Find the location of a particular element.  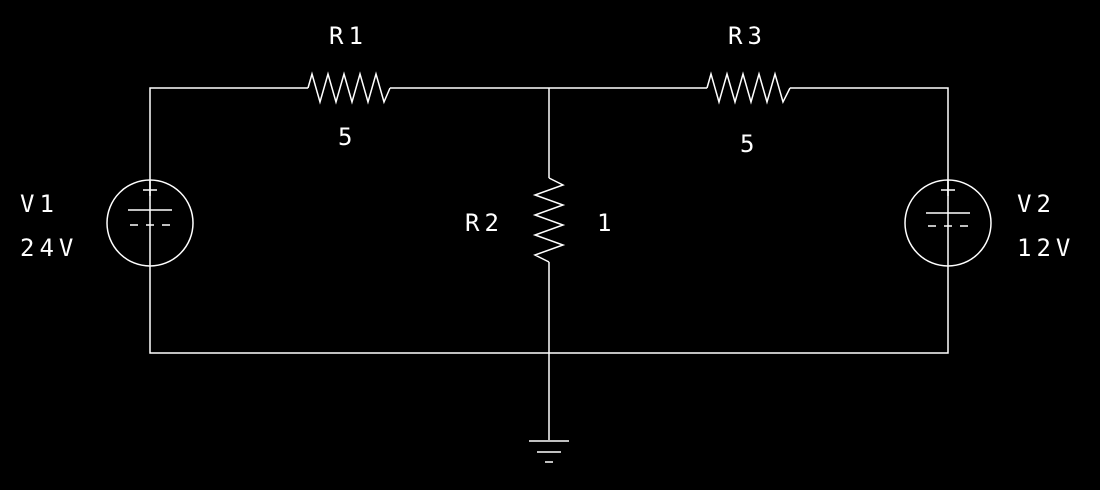

resistor-r3 is located at coordinates (748, 88).